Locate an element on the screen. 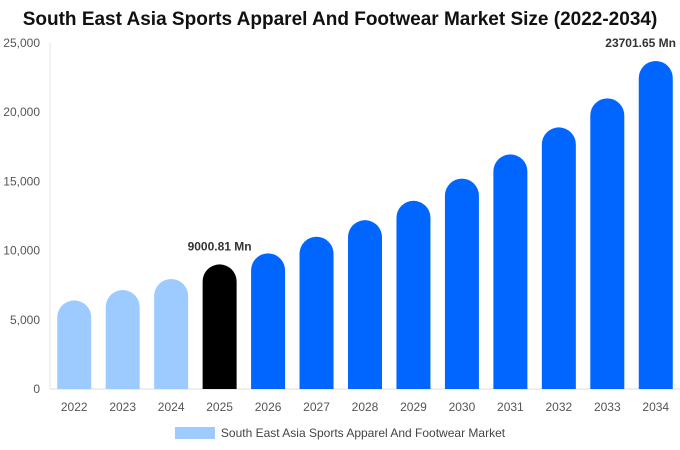 The image size is (680, 450). x-tick-label: 2023 is located at coordinates (122, 407).